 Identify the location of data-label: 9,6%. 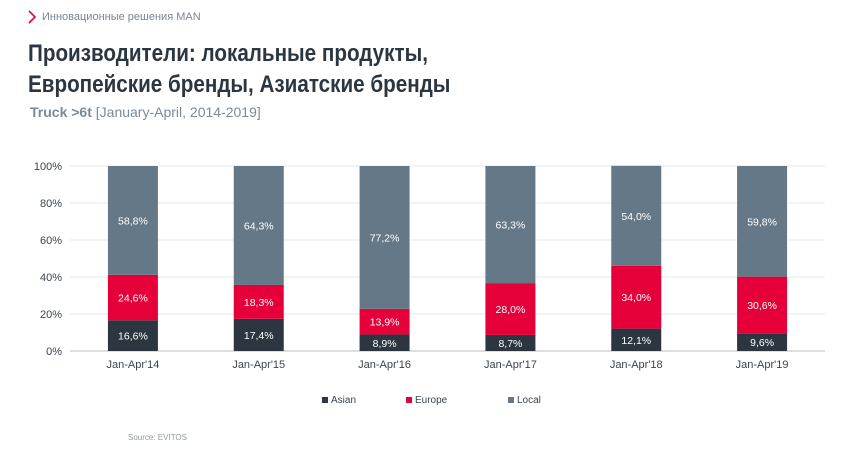
(762, 343).